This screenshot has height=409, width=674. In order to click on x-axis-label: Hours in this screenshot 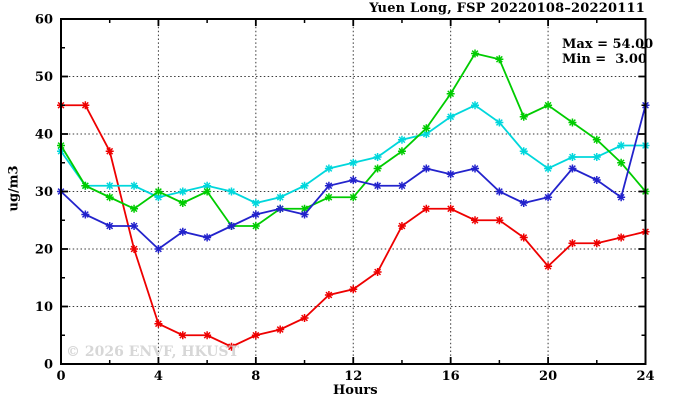, I will do `click(355, 390)`.